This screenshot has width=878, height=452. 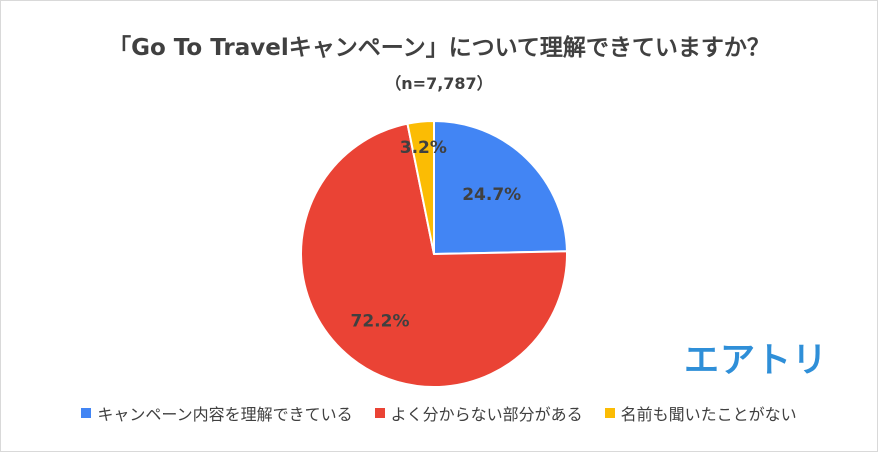 I want to click on legend-item-understand: キャンペーン内容を理解できている, so click(x=217, y=413).